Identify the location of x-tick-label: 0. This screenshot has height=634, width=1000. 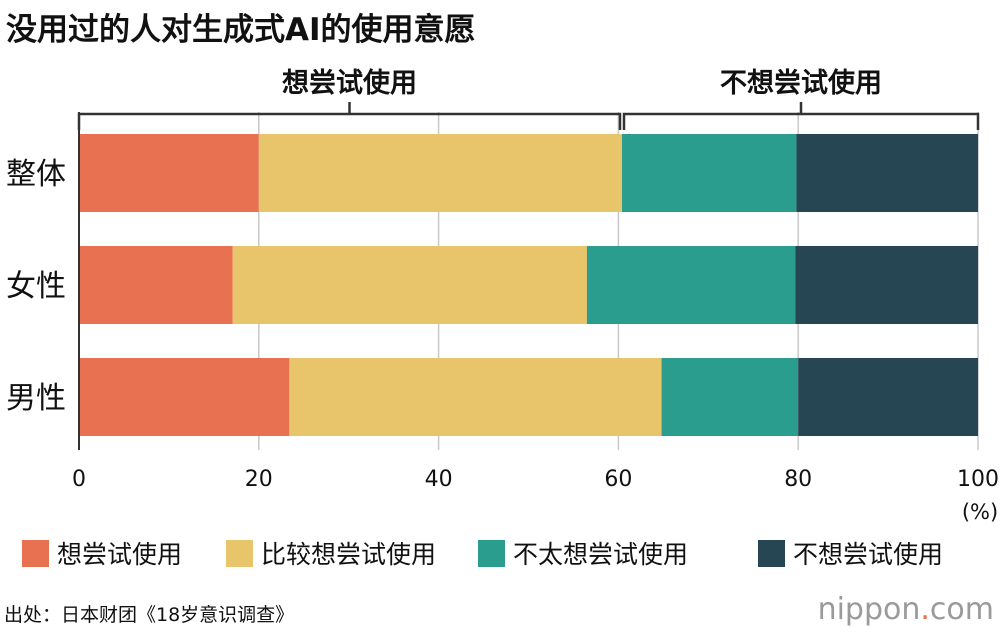
(79, 479).